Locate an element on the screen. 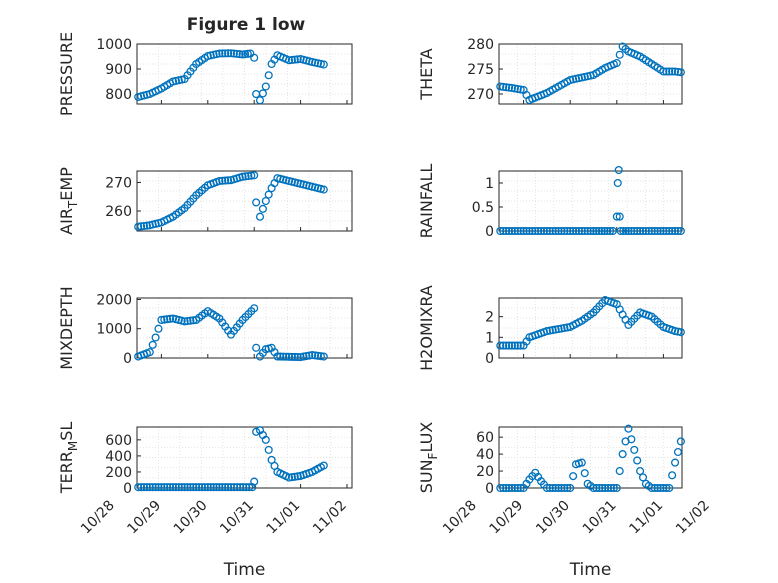  subplot-rainfall: 0 0.5 1 RAINFALL is located at coordinates (551, 202).